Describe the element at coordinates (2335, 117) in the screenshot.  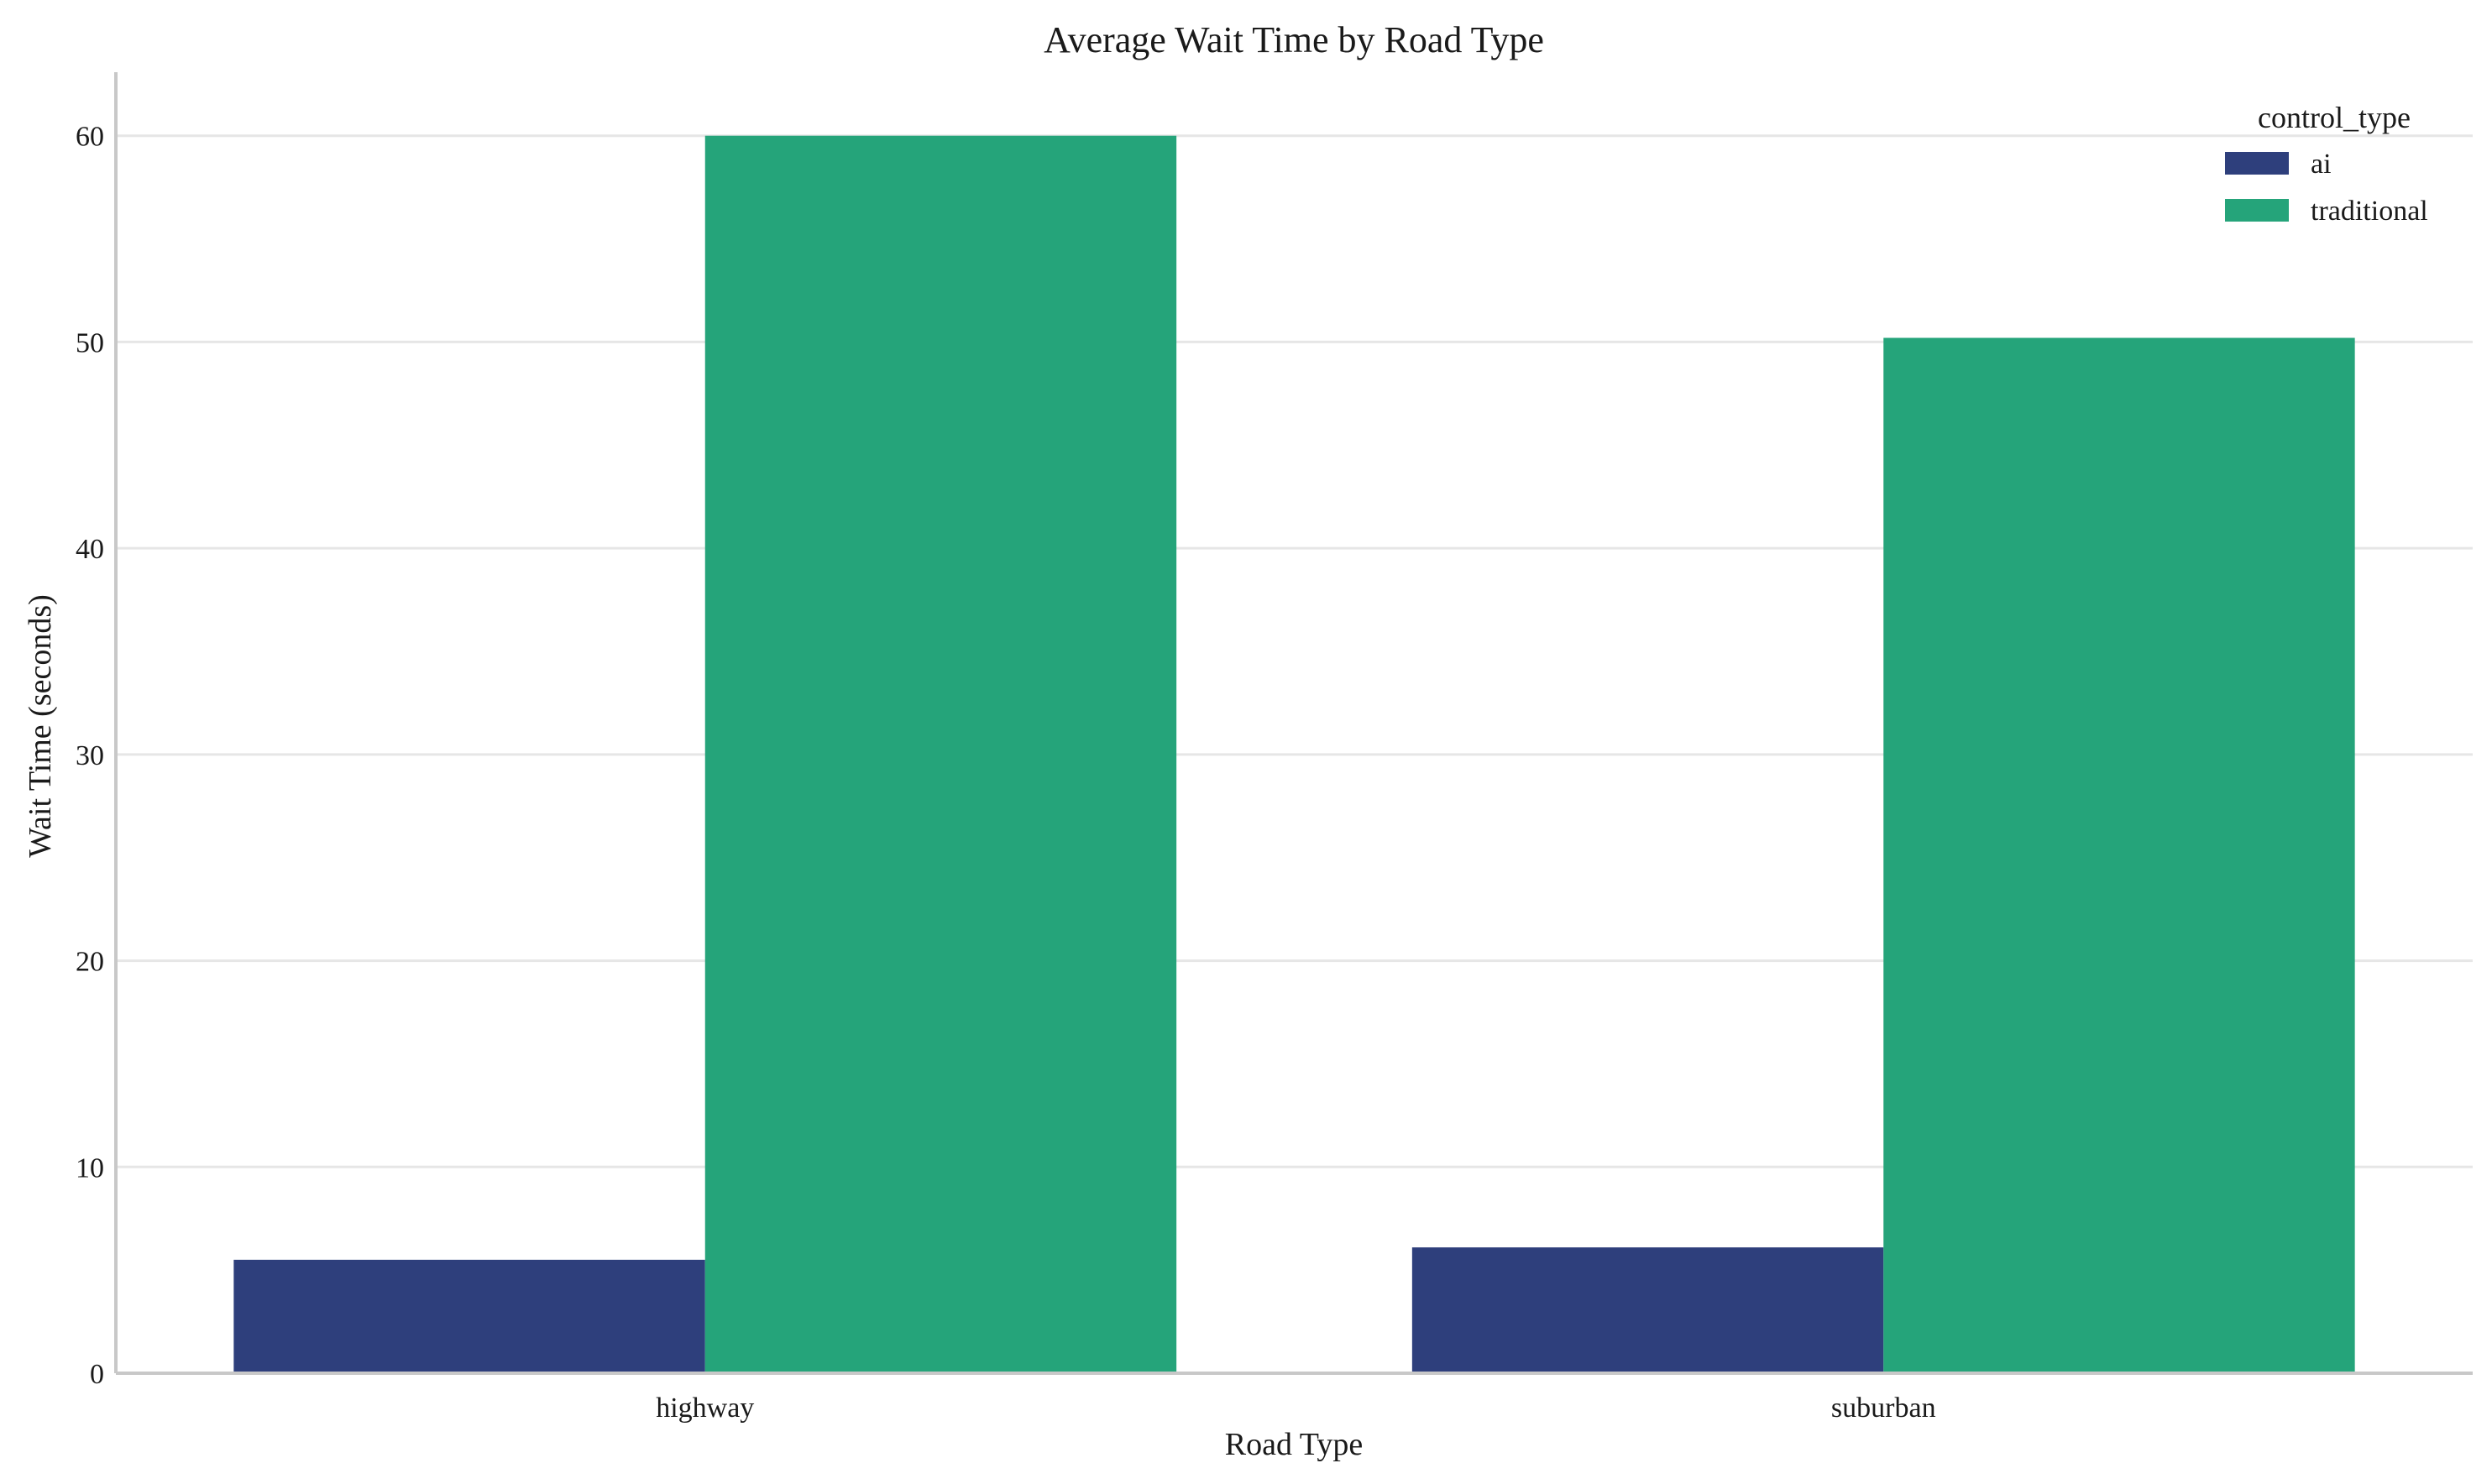
I see `legend-title: control_type` at that location.